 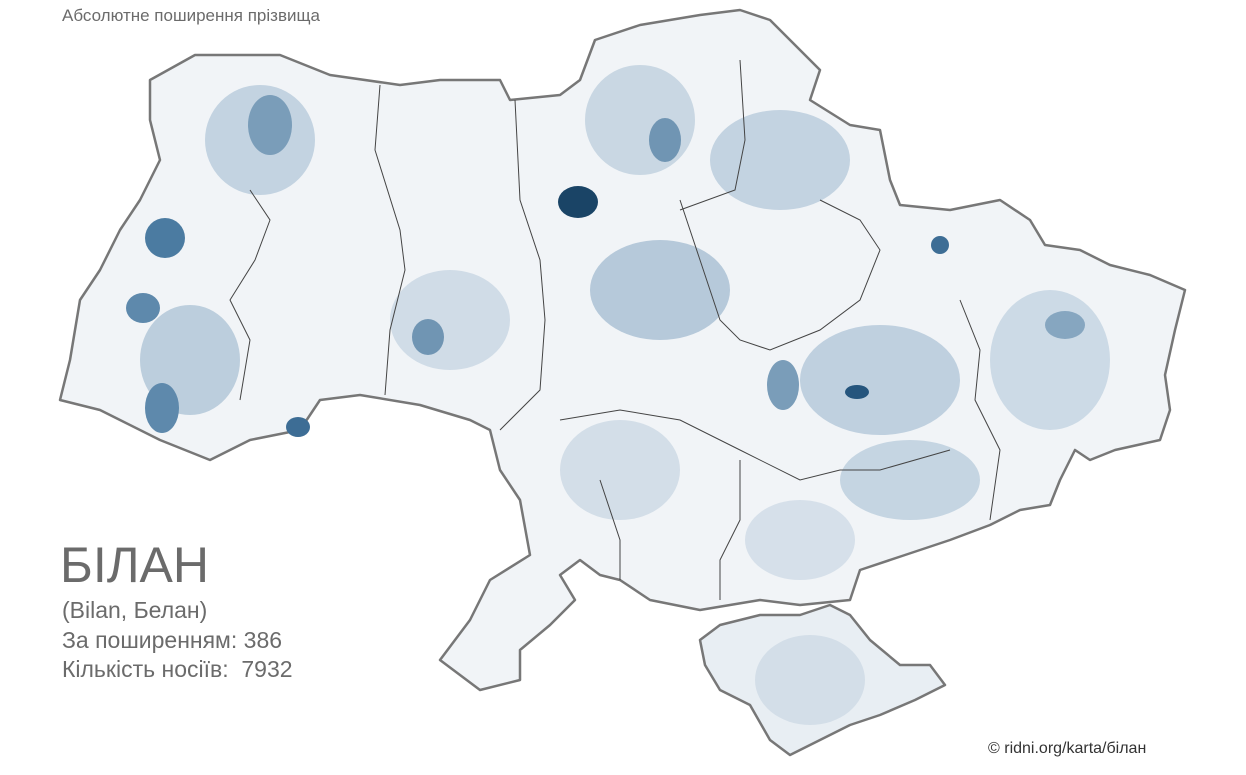 I want to click on surname: БІЛАН, so click(x=134, y=565).